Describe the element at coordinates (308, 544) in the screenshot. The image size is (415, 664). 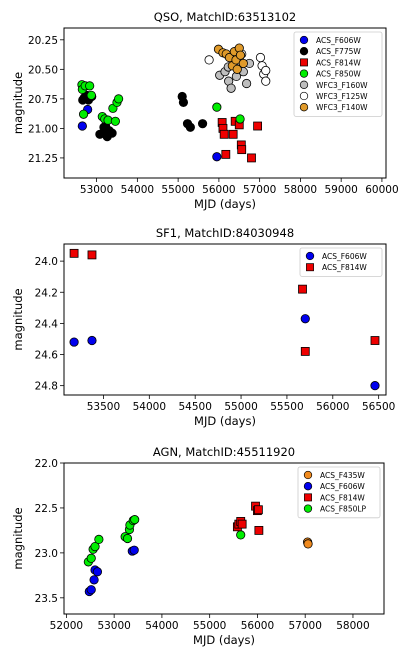
I see `data-point-acs-f435w` at that location.